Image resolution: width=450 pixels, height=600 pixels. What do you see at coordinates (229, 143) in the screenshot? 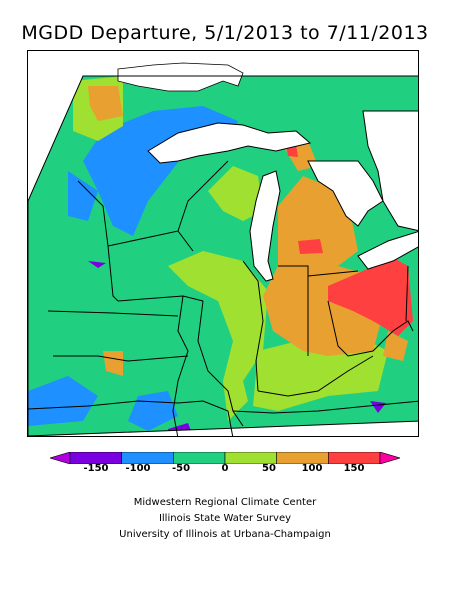
I see `lake-superior` at bounding box center [229, 143].